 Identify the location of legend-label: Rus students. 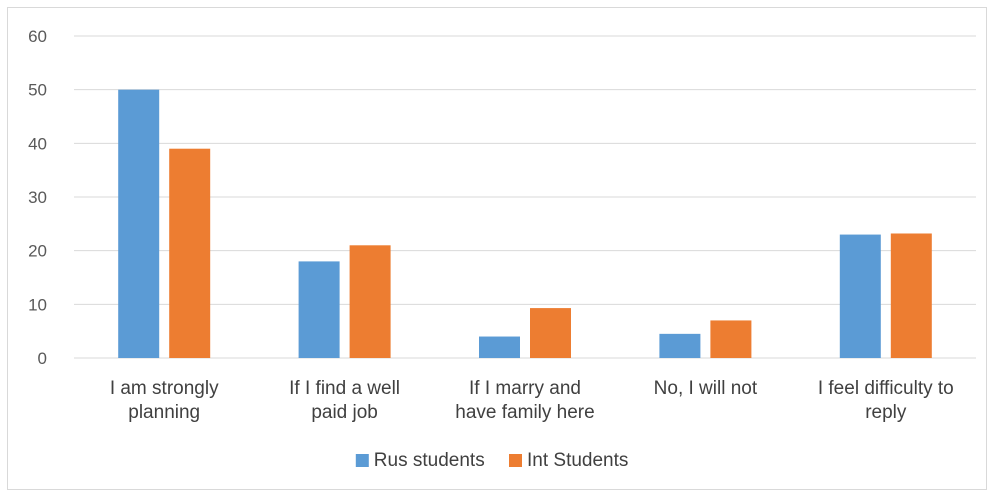
(429, 460).